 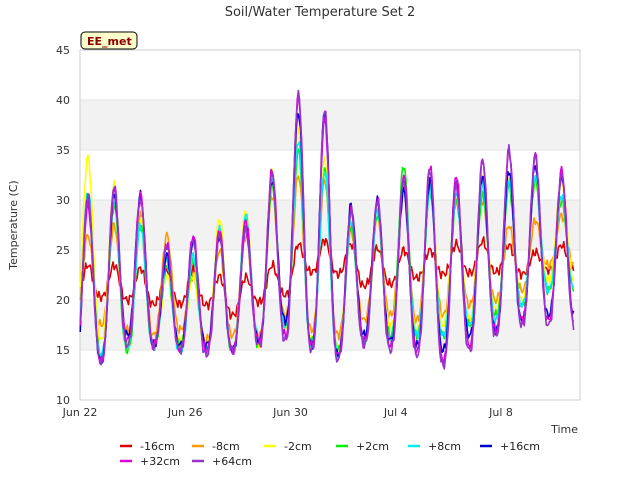 I want to click on chart-title: Soil/Water Temperature Set 2, so click(x=320, y=12).